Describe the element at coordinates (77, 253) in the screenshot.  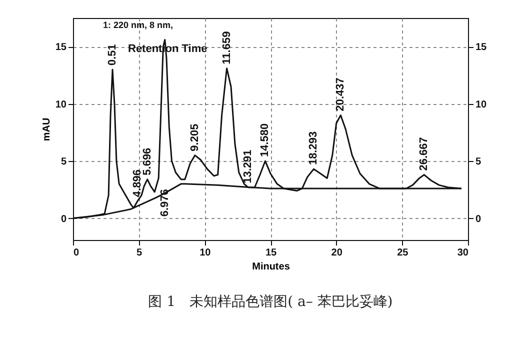
I see `x-tick-label: 0` at that location.